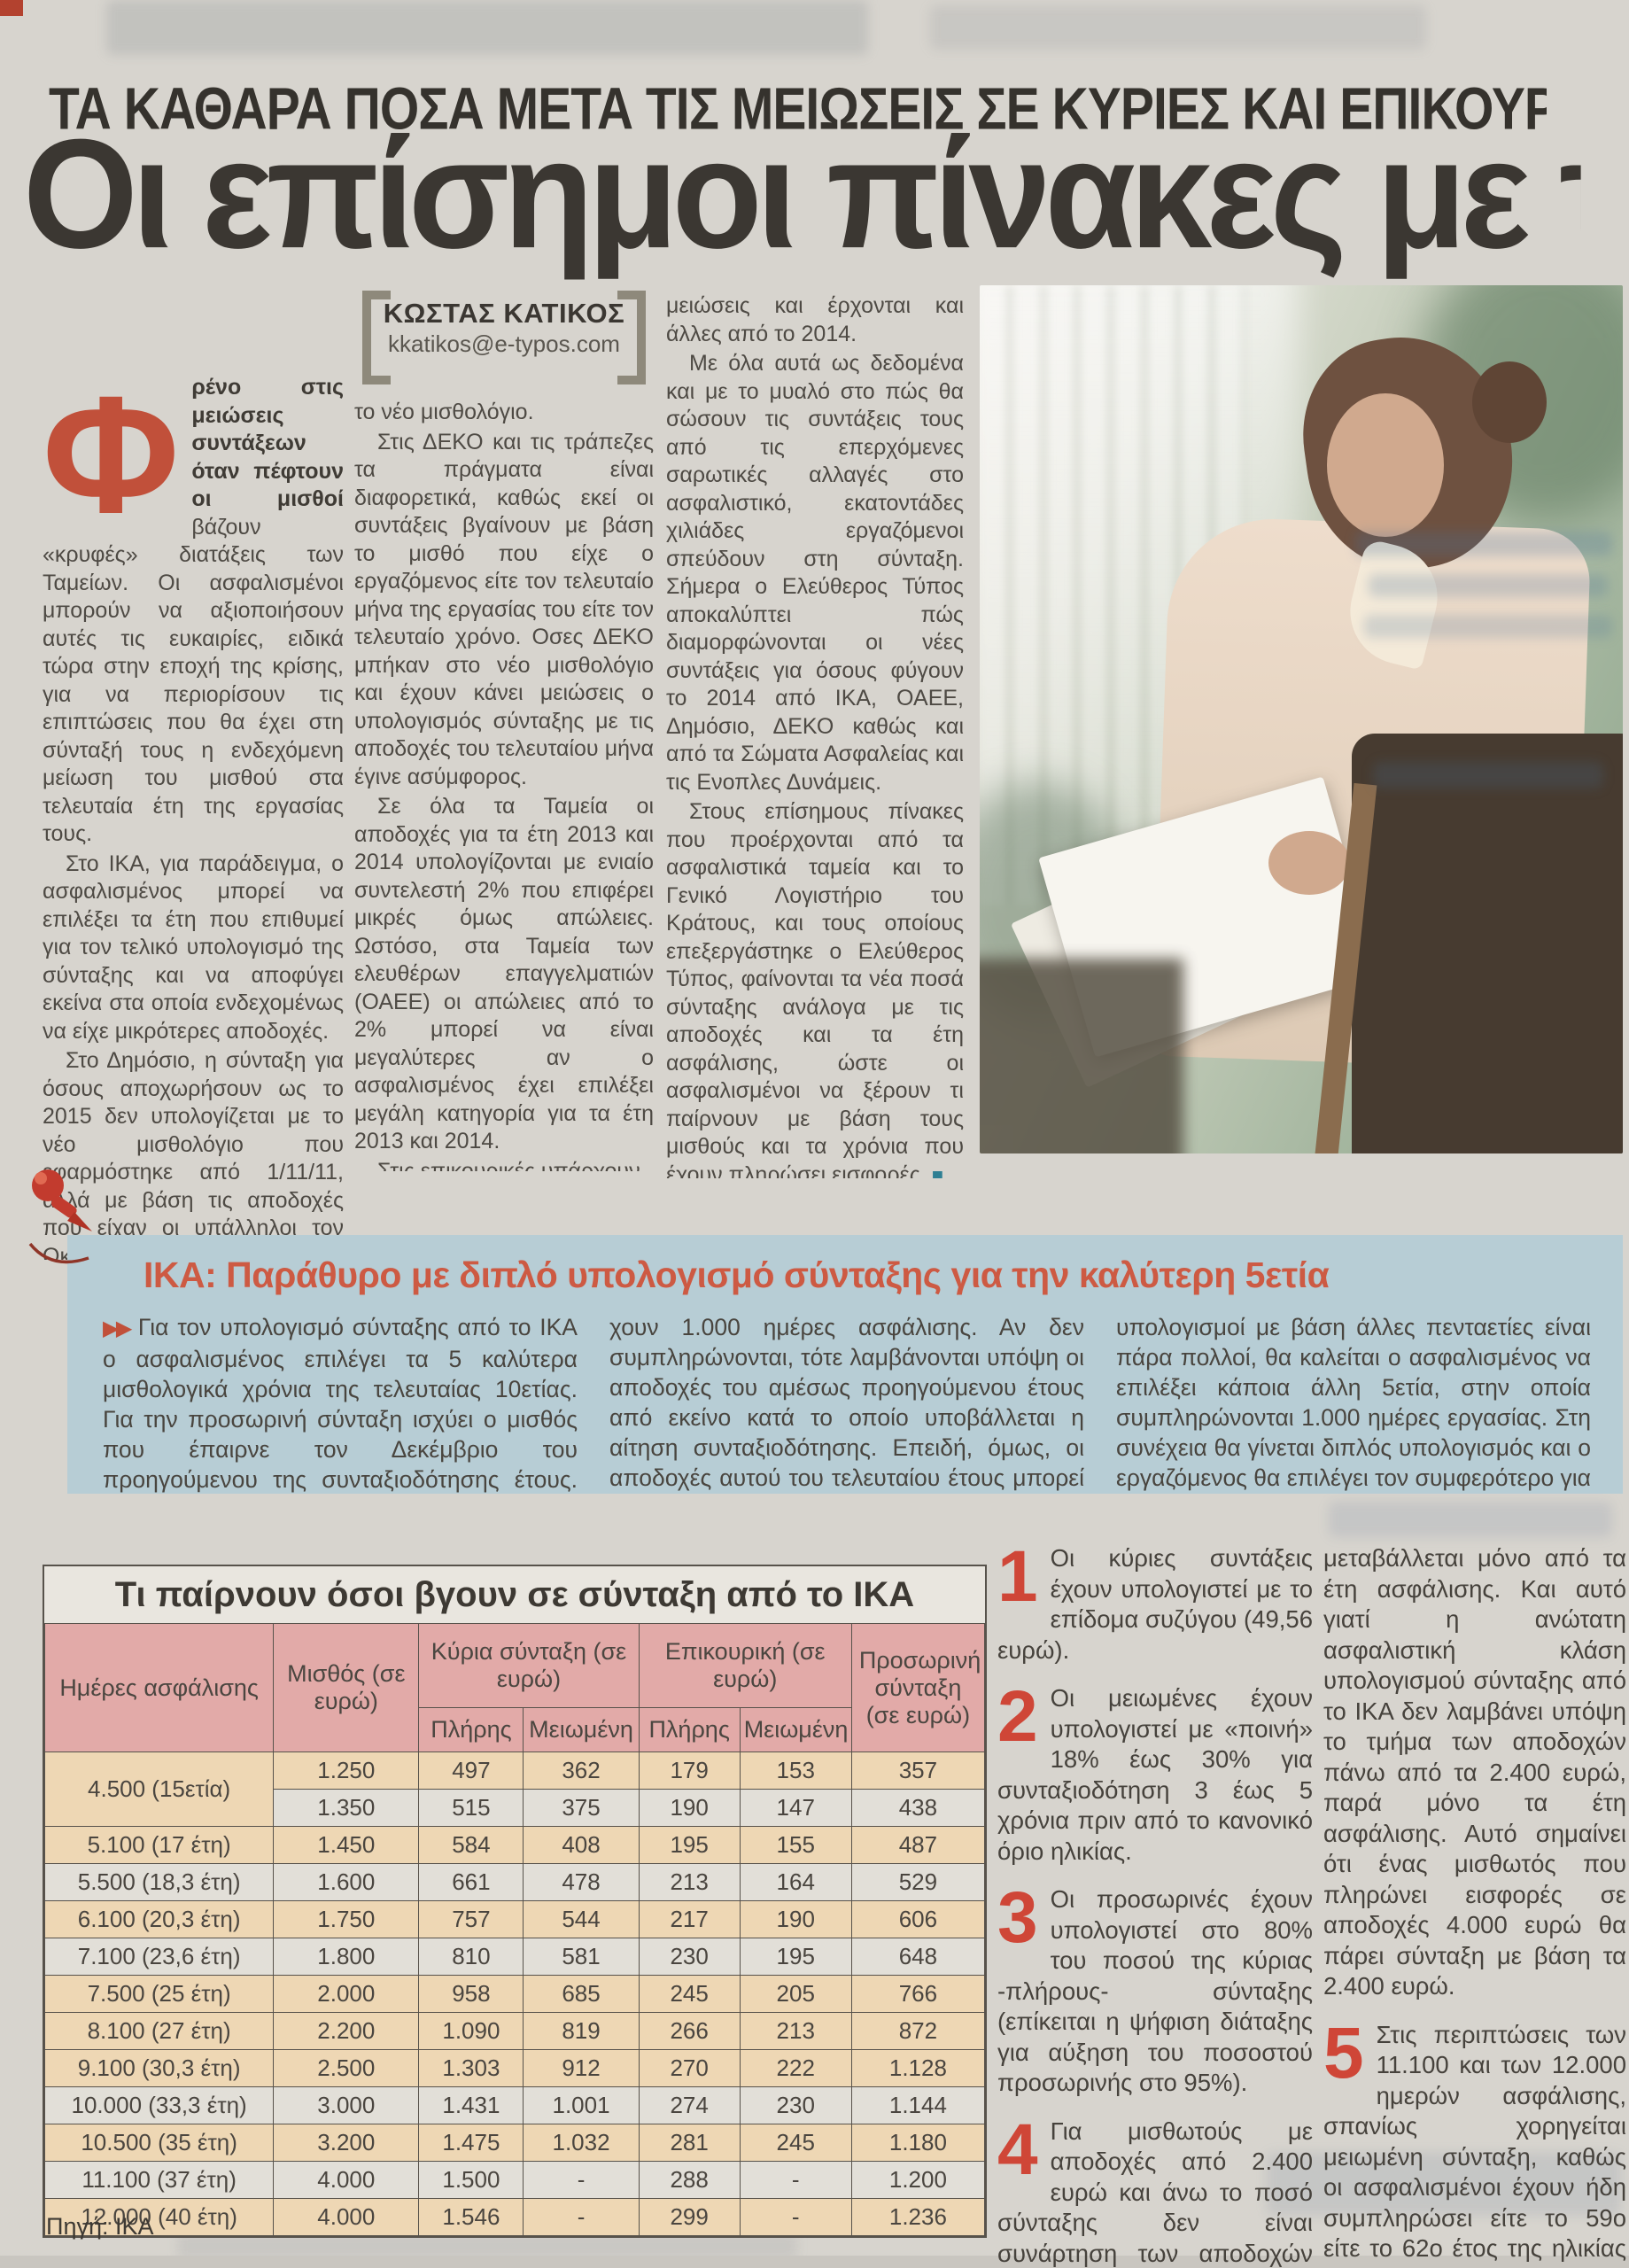 The image size is (1629, 2268). What do you see at coordinates (581, 1808) in the screenshot?
I see `table-cell: 375` at bounding box center [581, 1808].